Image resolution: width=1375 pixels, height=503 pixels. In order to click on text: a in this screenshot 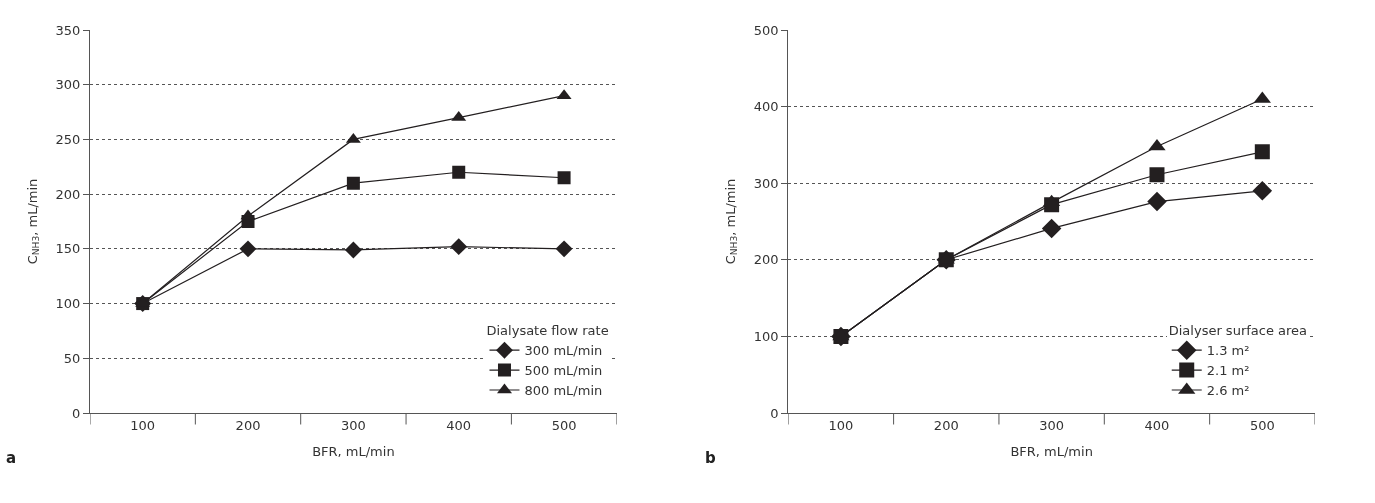, I will do `click(11, 458)`.